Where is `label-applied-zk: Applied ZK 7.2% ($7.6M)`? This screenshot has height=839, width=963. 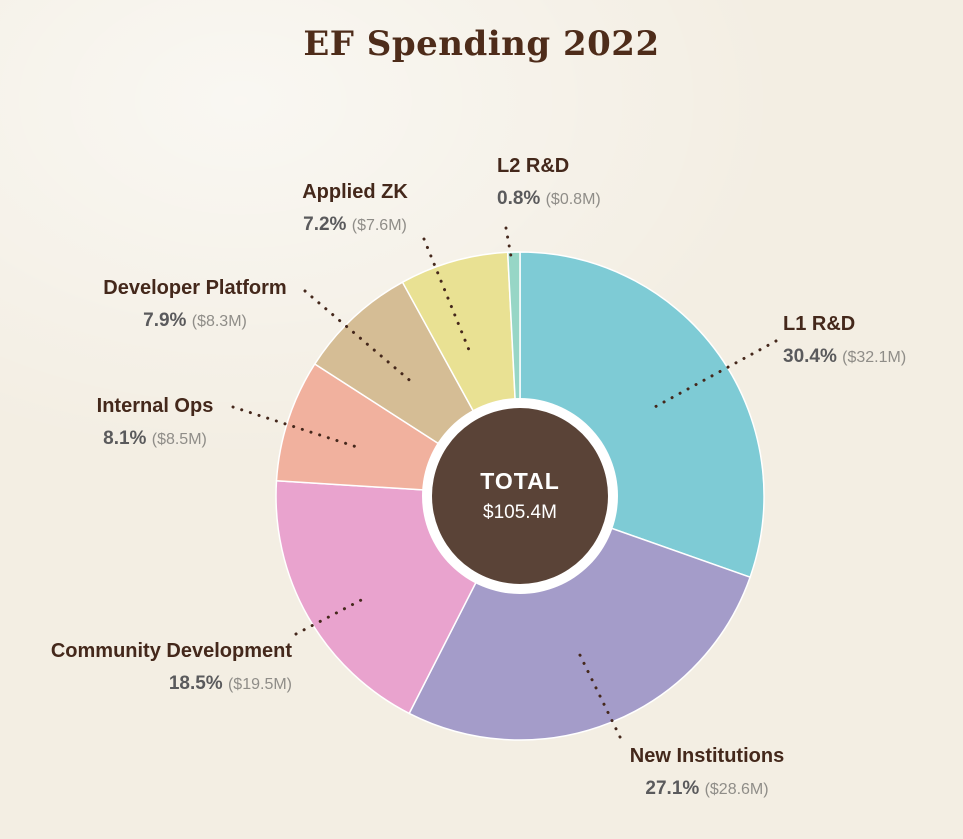
label-applied-zk: Applied ZK 7.2% ($7.6M) is located at coordinates (355, 208).